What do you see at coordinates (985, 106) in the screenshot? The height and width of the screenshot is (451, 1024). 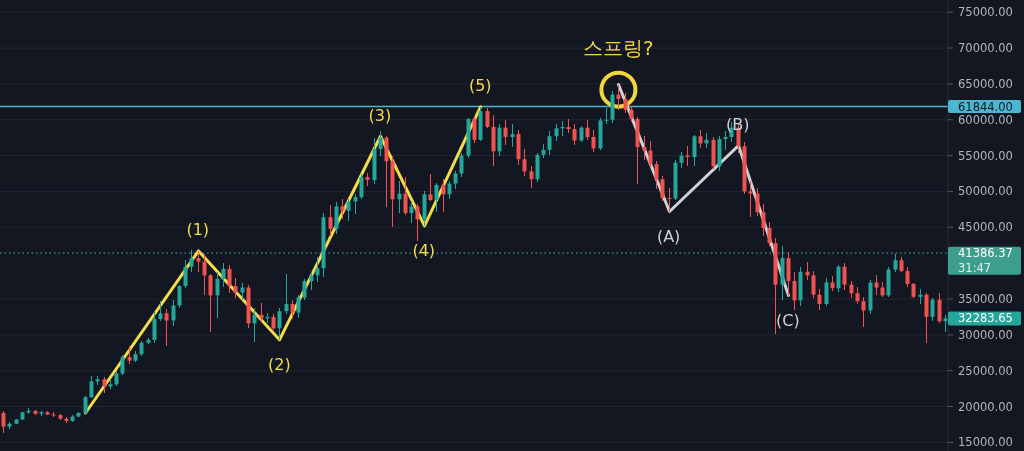 I see `ref-line-label: 61844.00` at bounding box center [985, 106].